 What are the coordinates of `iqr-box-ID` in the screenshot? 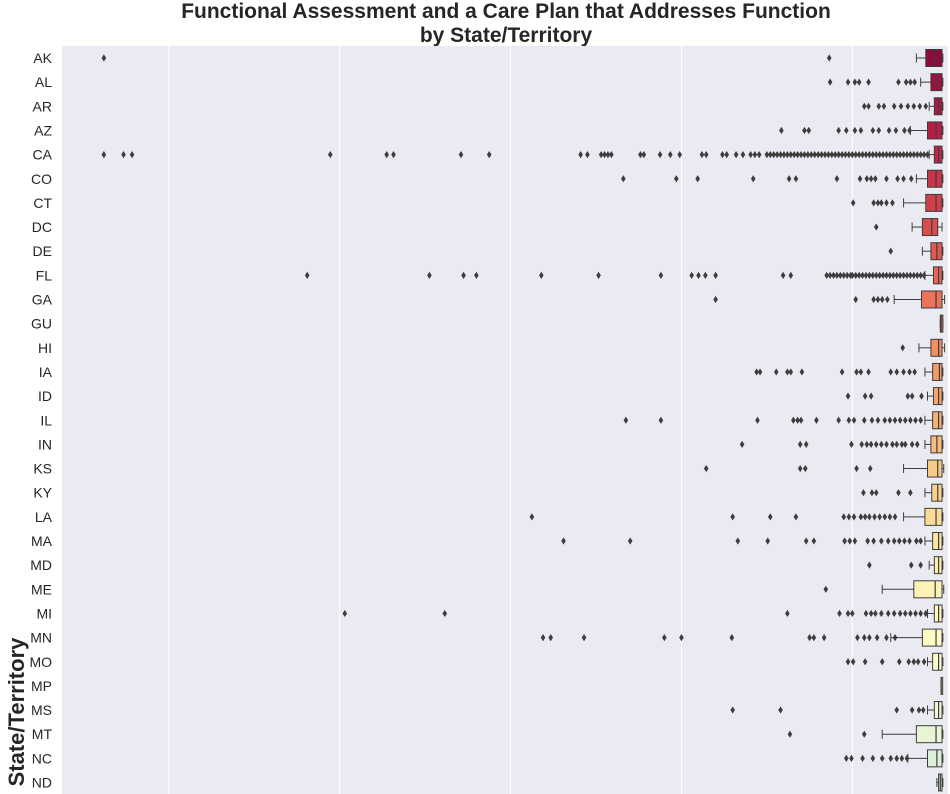 It's located at (937, 396).